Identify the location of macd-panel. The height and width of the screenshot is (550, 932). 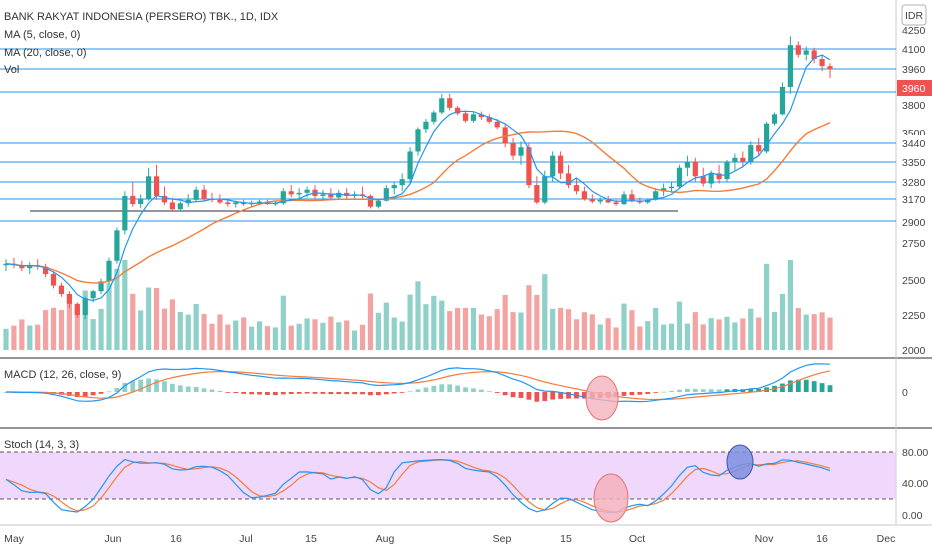
(418, 383).